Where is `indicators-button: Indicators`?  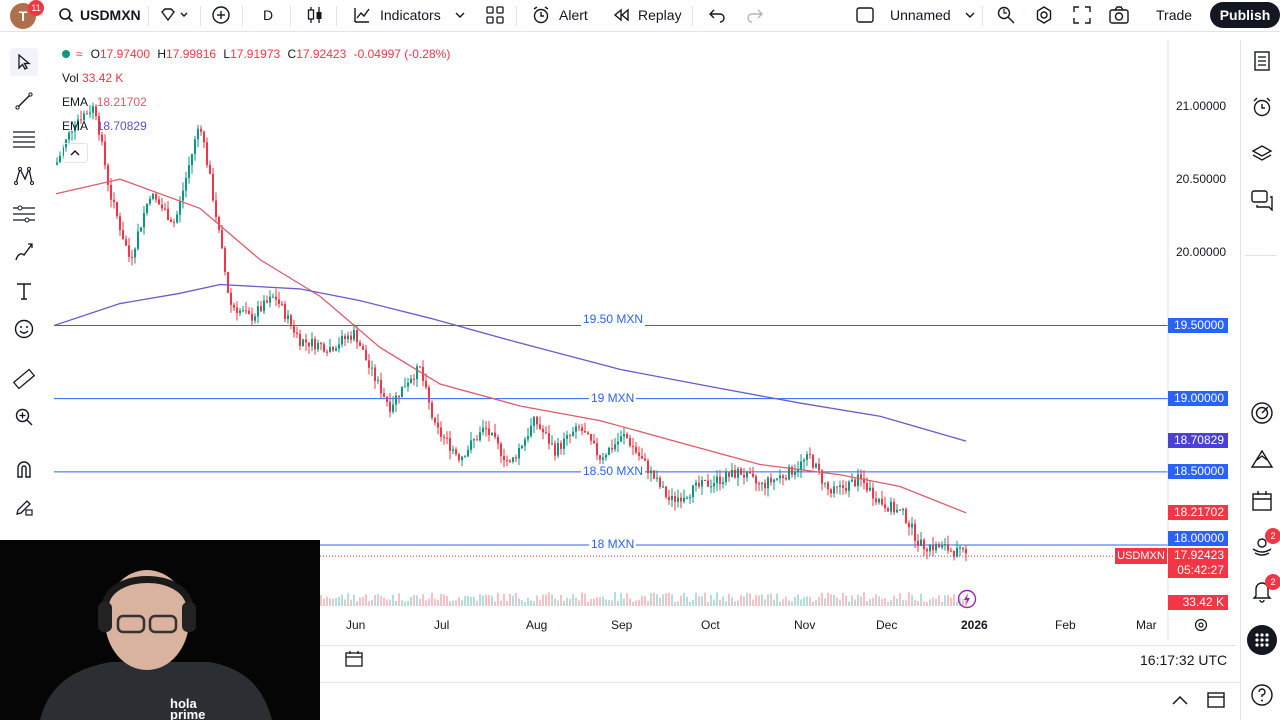
indicators-button: Indicators is located at coordinates (408, 15).